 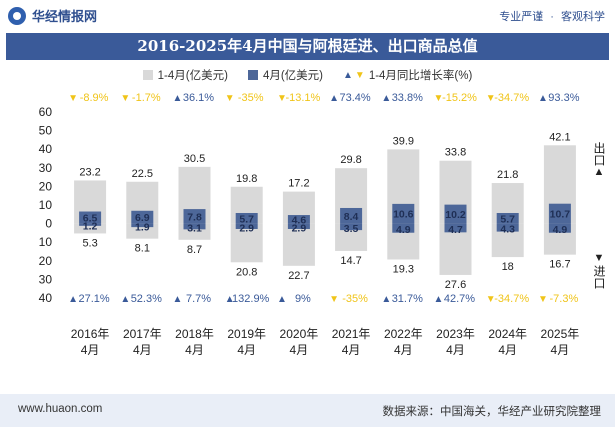 What do you see at coordinates (298, 184) in the screenshot?
I see `label-export-ytd: 17.2` at bounding box center [298, 184].